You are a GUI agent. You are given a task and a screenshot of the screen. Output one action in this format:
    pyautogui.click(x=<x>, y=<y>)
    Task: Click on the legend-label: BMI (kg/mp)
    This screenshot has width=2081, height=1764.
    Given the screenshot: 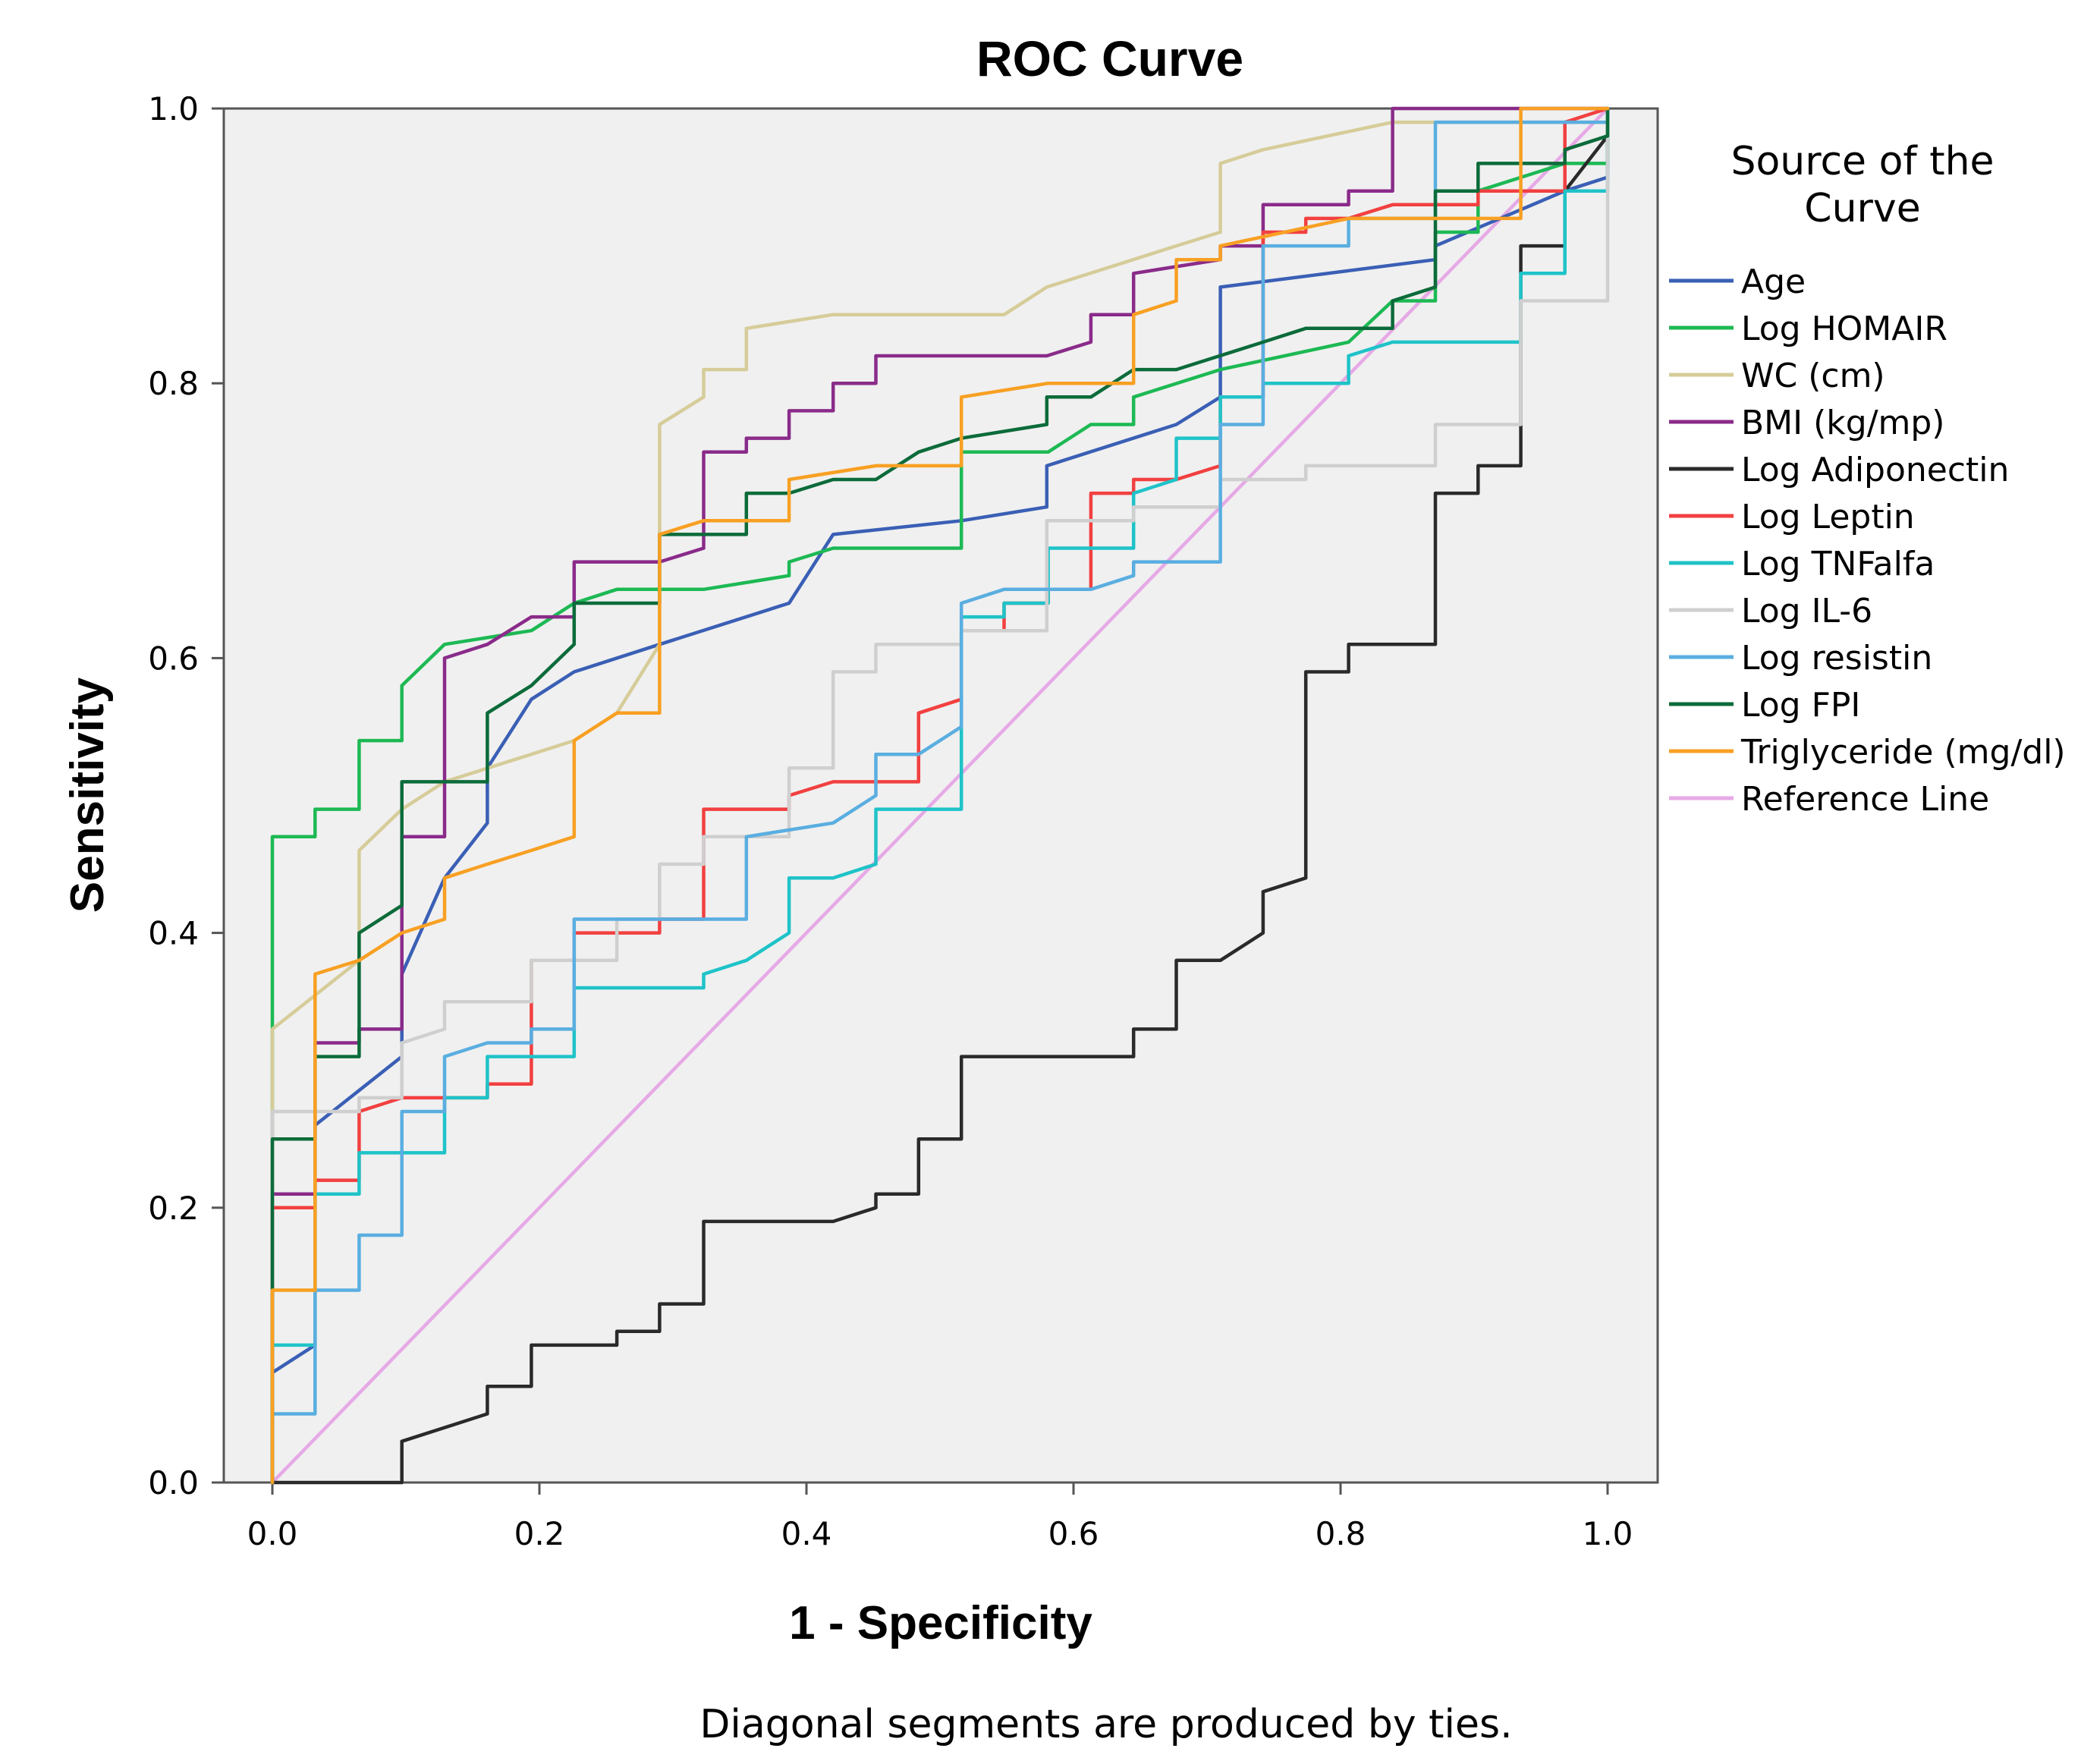 What is the action you would take?
    pyautogui.click(x=1843, y=423)
    